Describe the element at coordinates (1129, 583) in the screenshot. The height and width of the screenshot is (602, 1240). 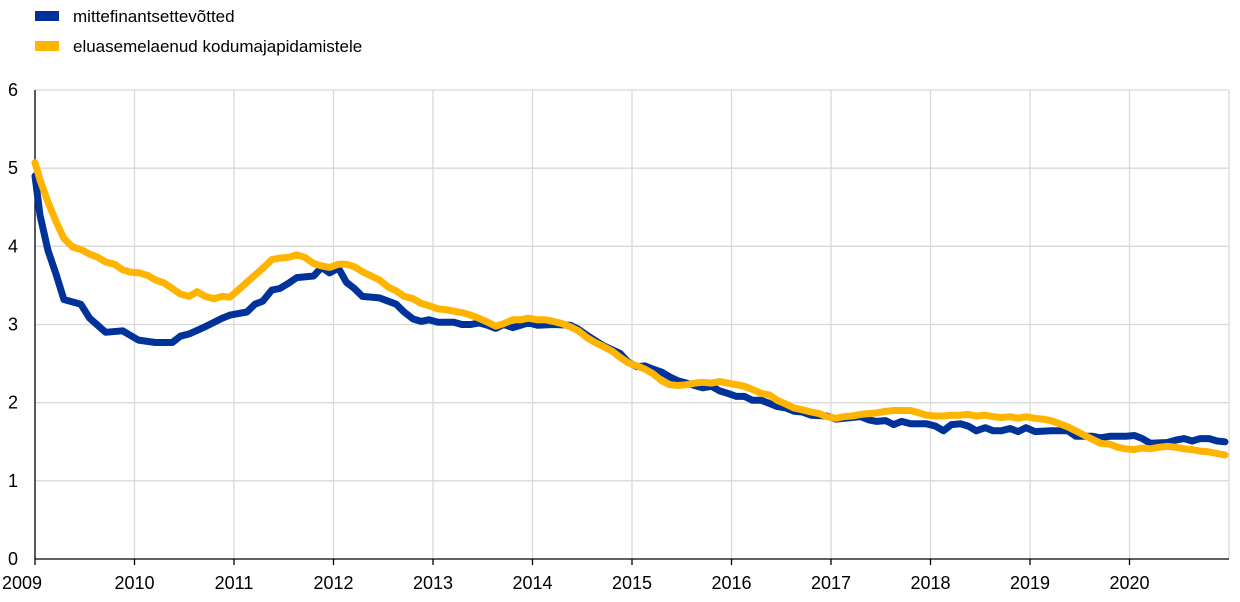
I see `x-tick-label: 2020` at that location.